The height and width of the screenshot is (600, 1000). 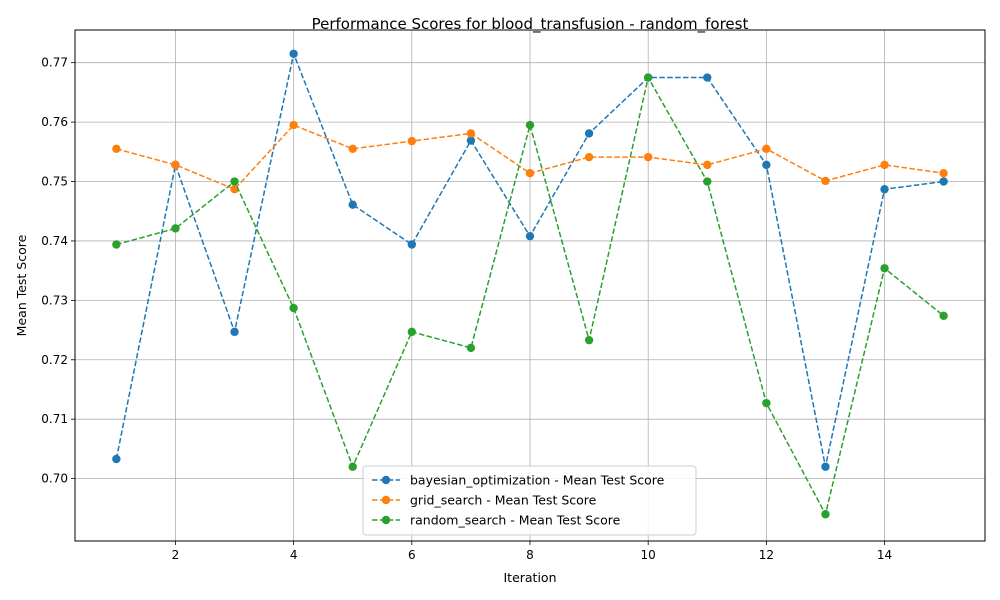 I want to click on legend-label: random_search - Mean Test Score, so click(x=515, y=520).